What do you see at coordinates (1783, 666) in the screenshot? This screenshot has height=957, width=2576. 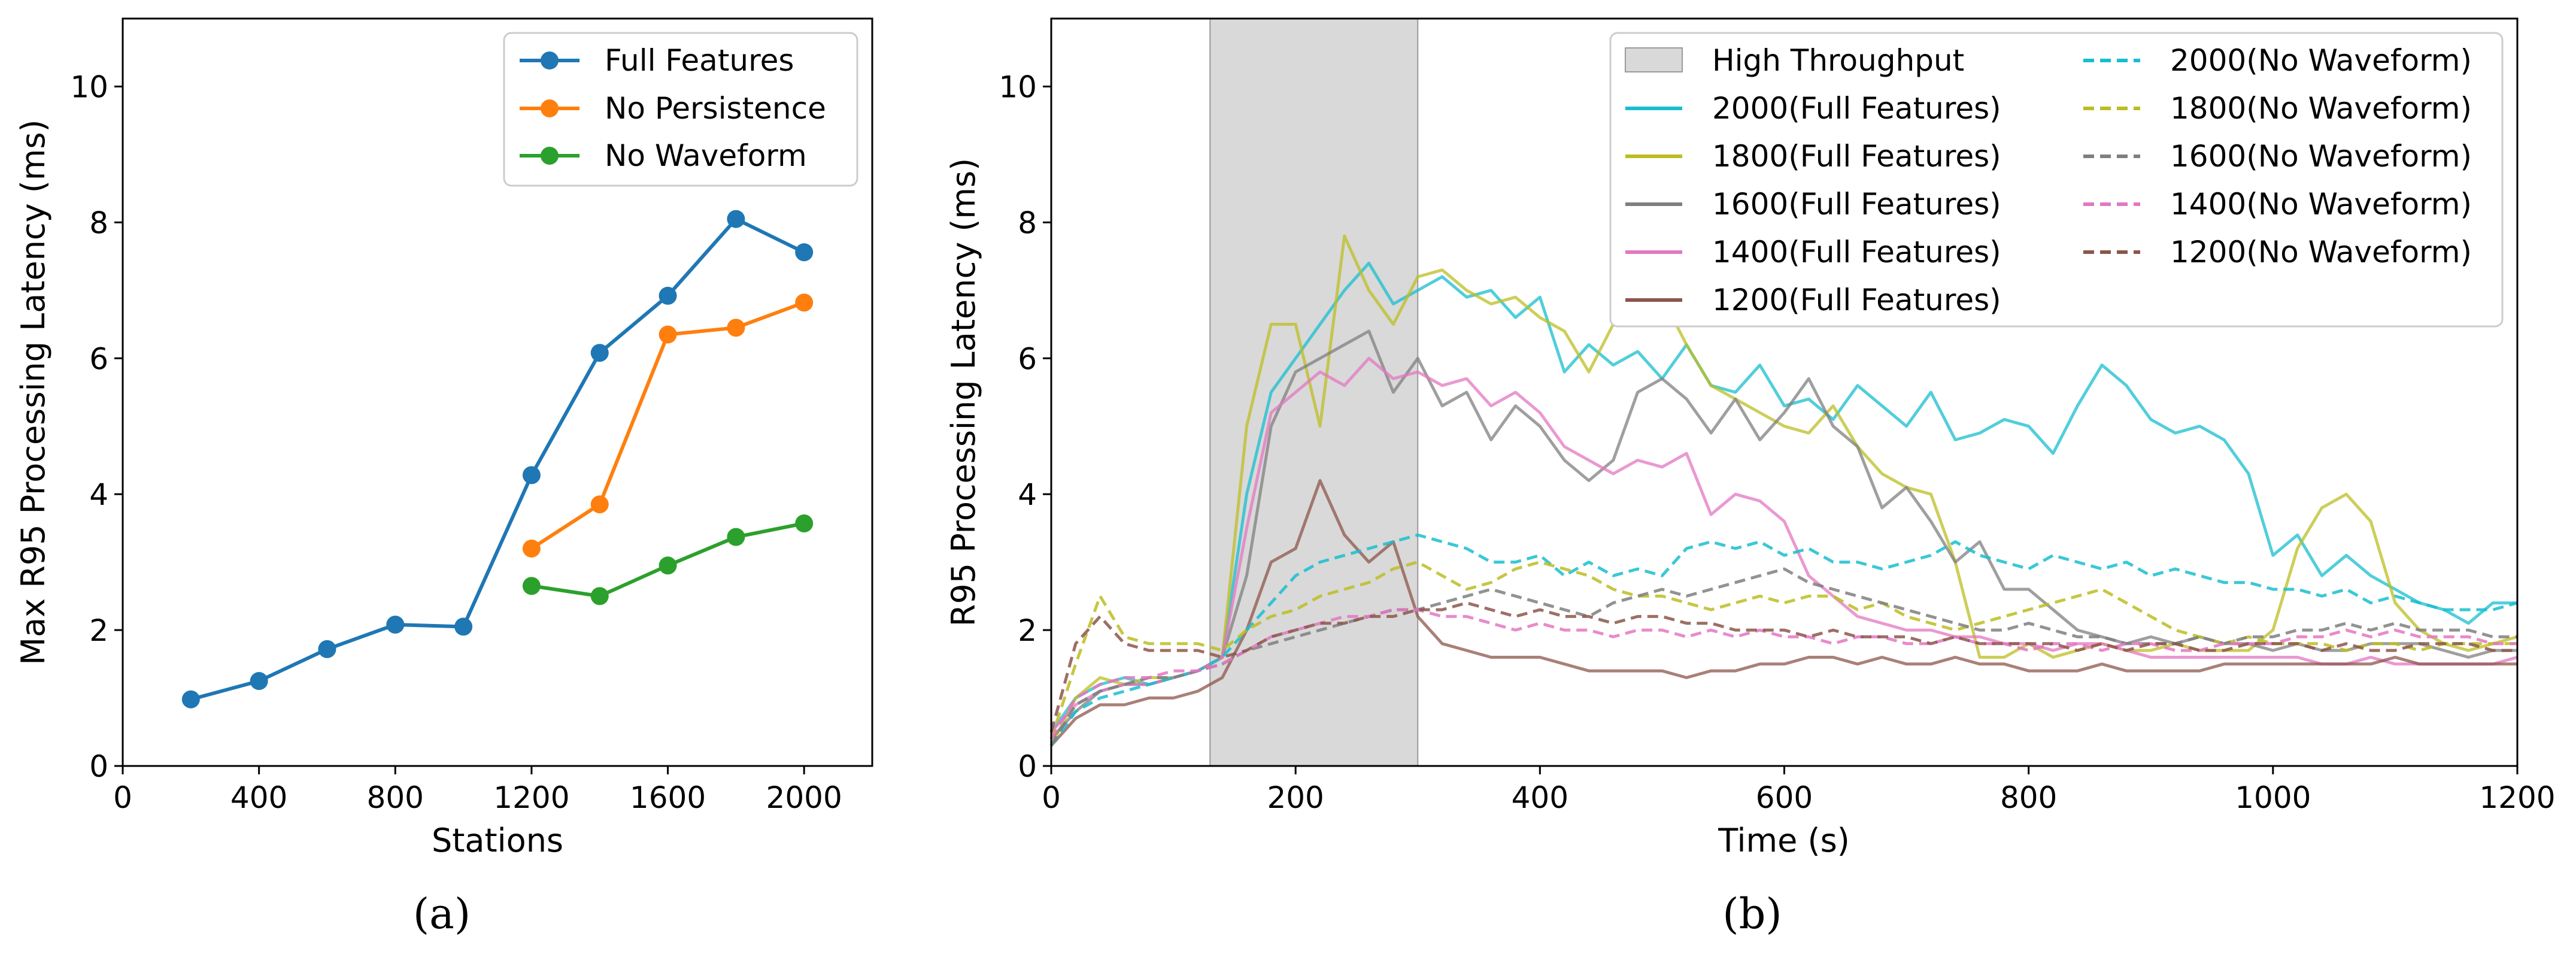 I see `series-line-1200-no-waveform` at bounding box center [1783, 666].